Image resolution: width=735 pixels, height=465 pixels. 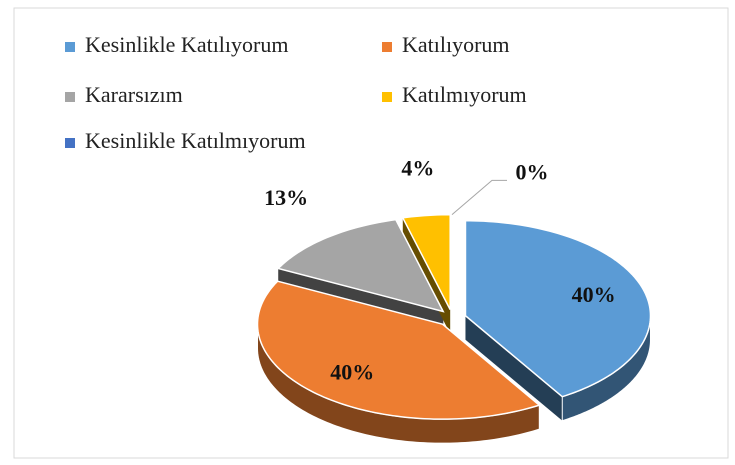 What do you see at coordinates (532, 171) in the screenshot?
I see `data-label: 0%` at bounding box center [532, 171].